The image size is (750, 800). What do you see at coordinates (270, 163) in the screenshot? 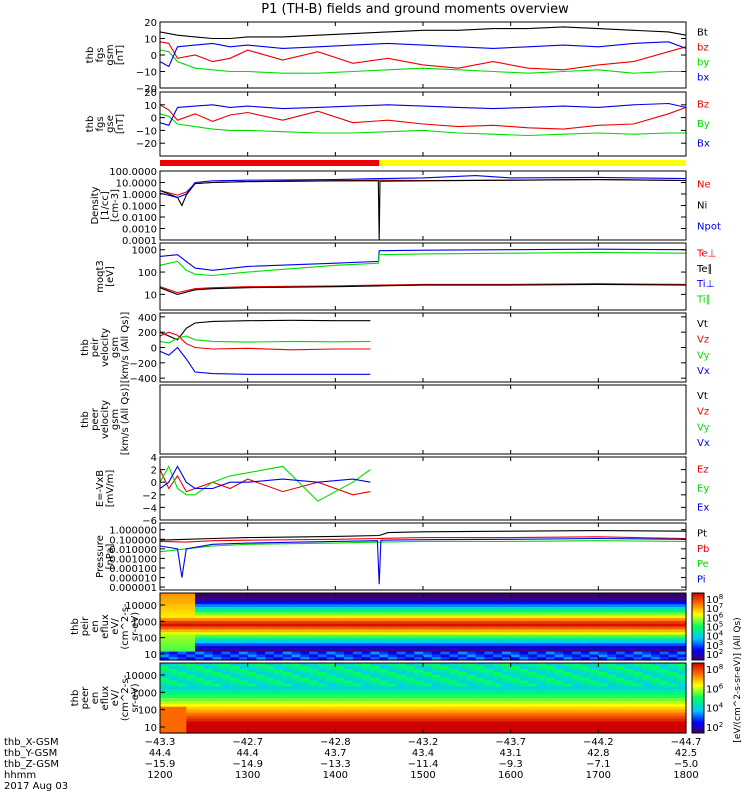
I see `mode-bar-fast-survey` at bounding box center [270, 163].